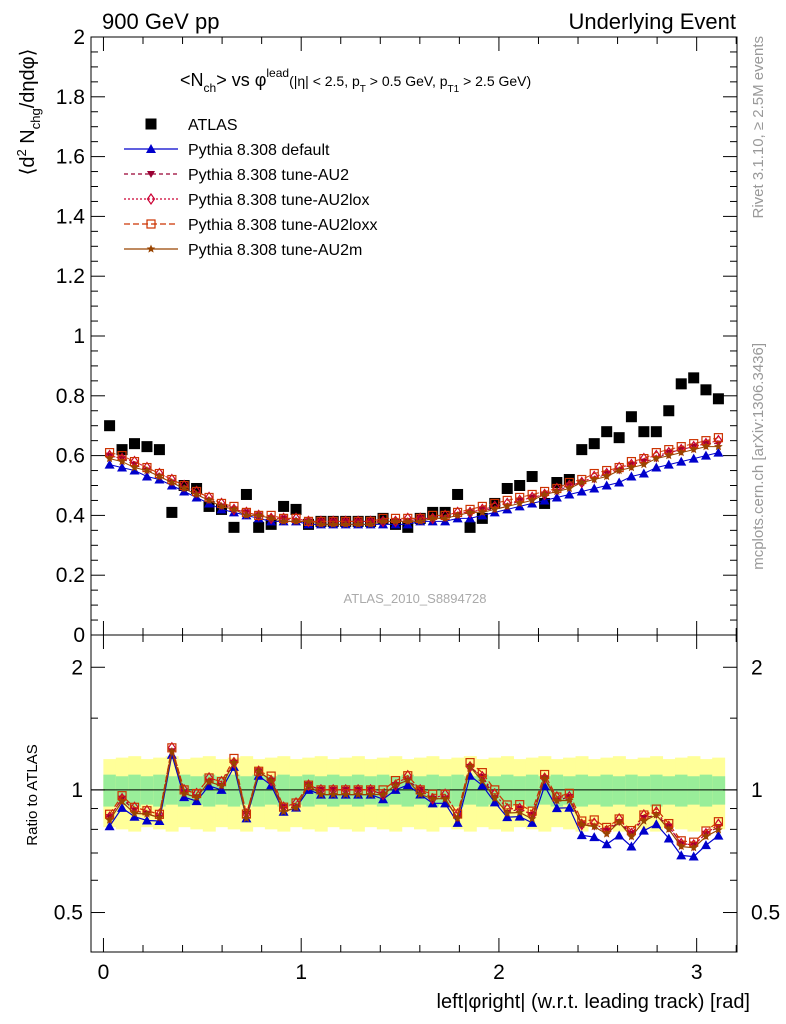 The height and width of the screenshot is (1024, 786). I want to click on mcplots-reference: mcplots.cern.ch [arXiv:1306.3436], so click(758, 456).